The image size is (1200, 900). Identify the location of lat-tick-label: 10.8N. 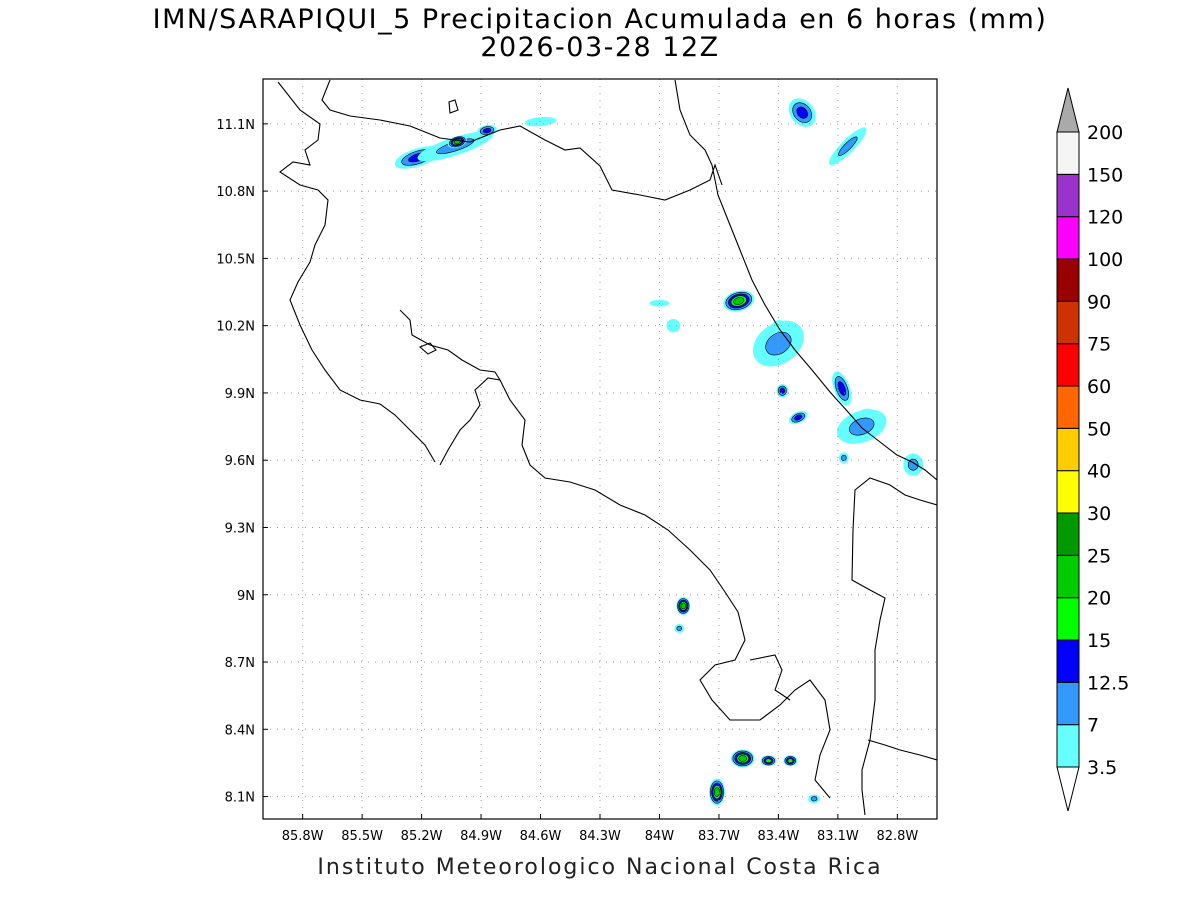
(235, 192).